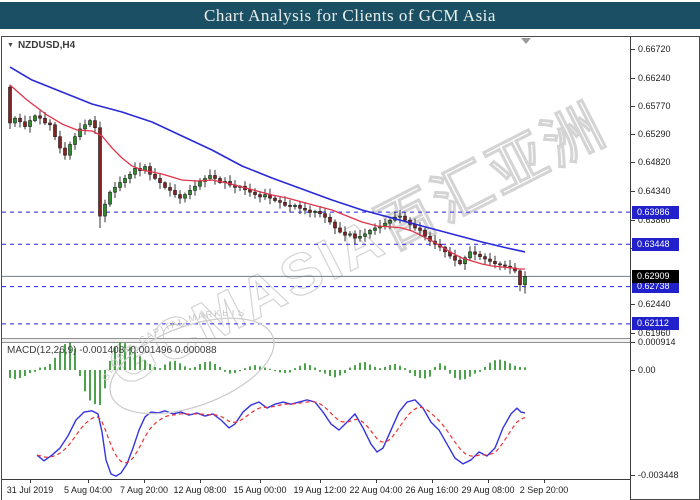  Describe the element at coordinates (281, 432) in the screenshot. I see `macd-signal-line` at that location.